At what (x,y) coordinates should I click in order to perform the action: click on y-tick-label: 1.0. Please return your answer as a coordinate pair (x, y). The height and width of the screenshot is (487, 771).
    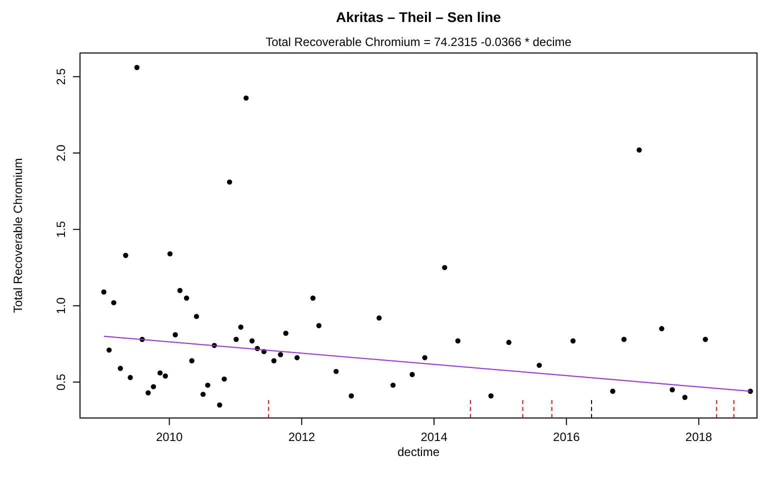
    Looking at the image, I should click on (61, 305).